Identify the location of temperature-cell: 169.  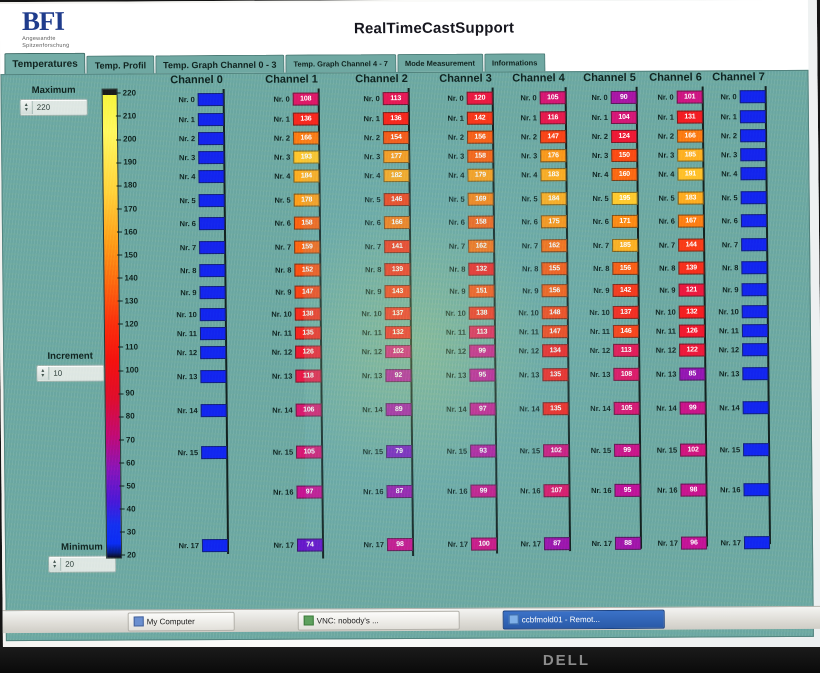
(480, 199).